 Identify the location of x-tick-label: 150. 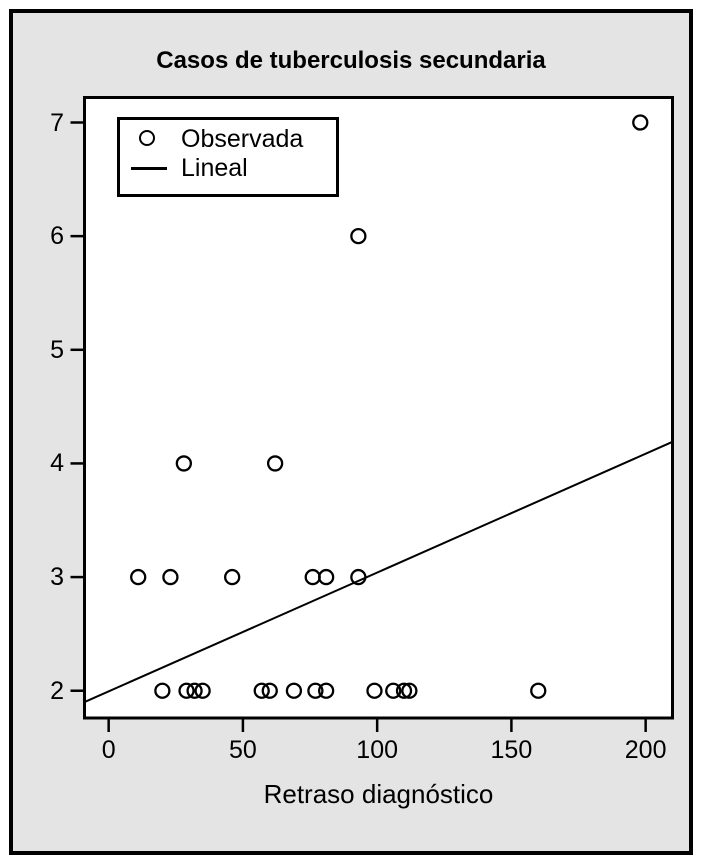
(511, 750).